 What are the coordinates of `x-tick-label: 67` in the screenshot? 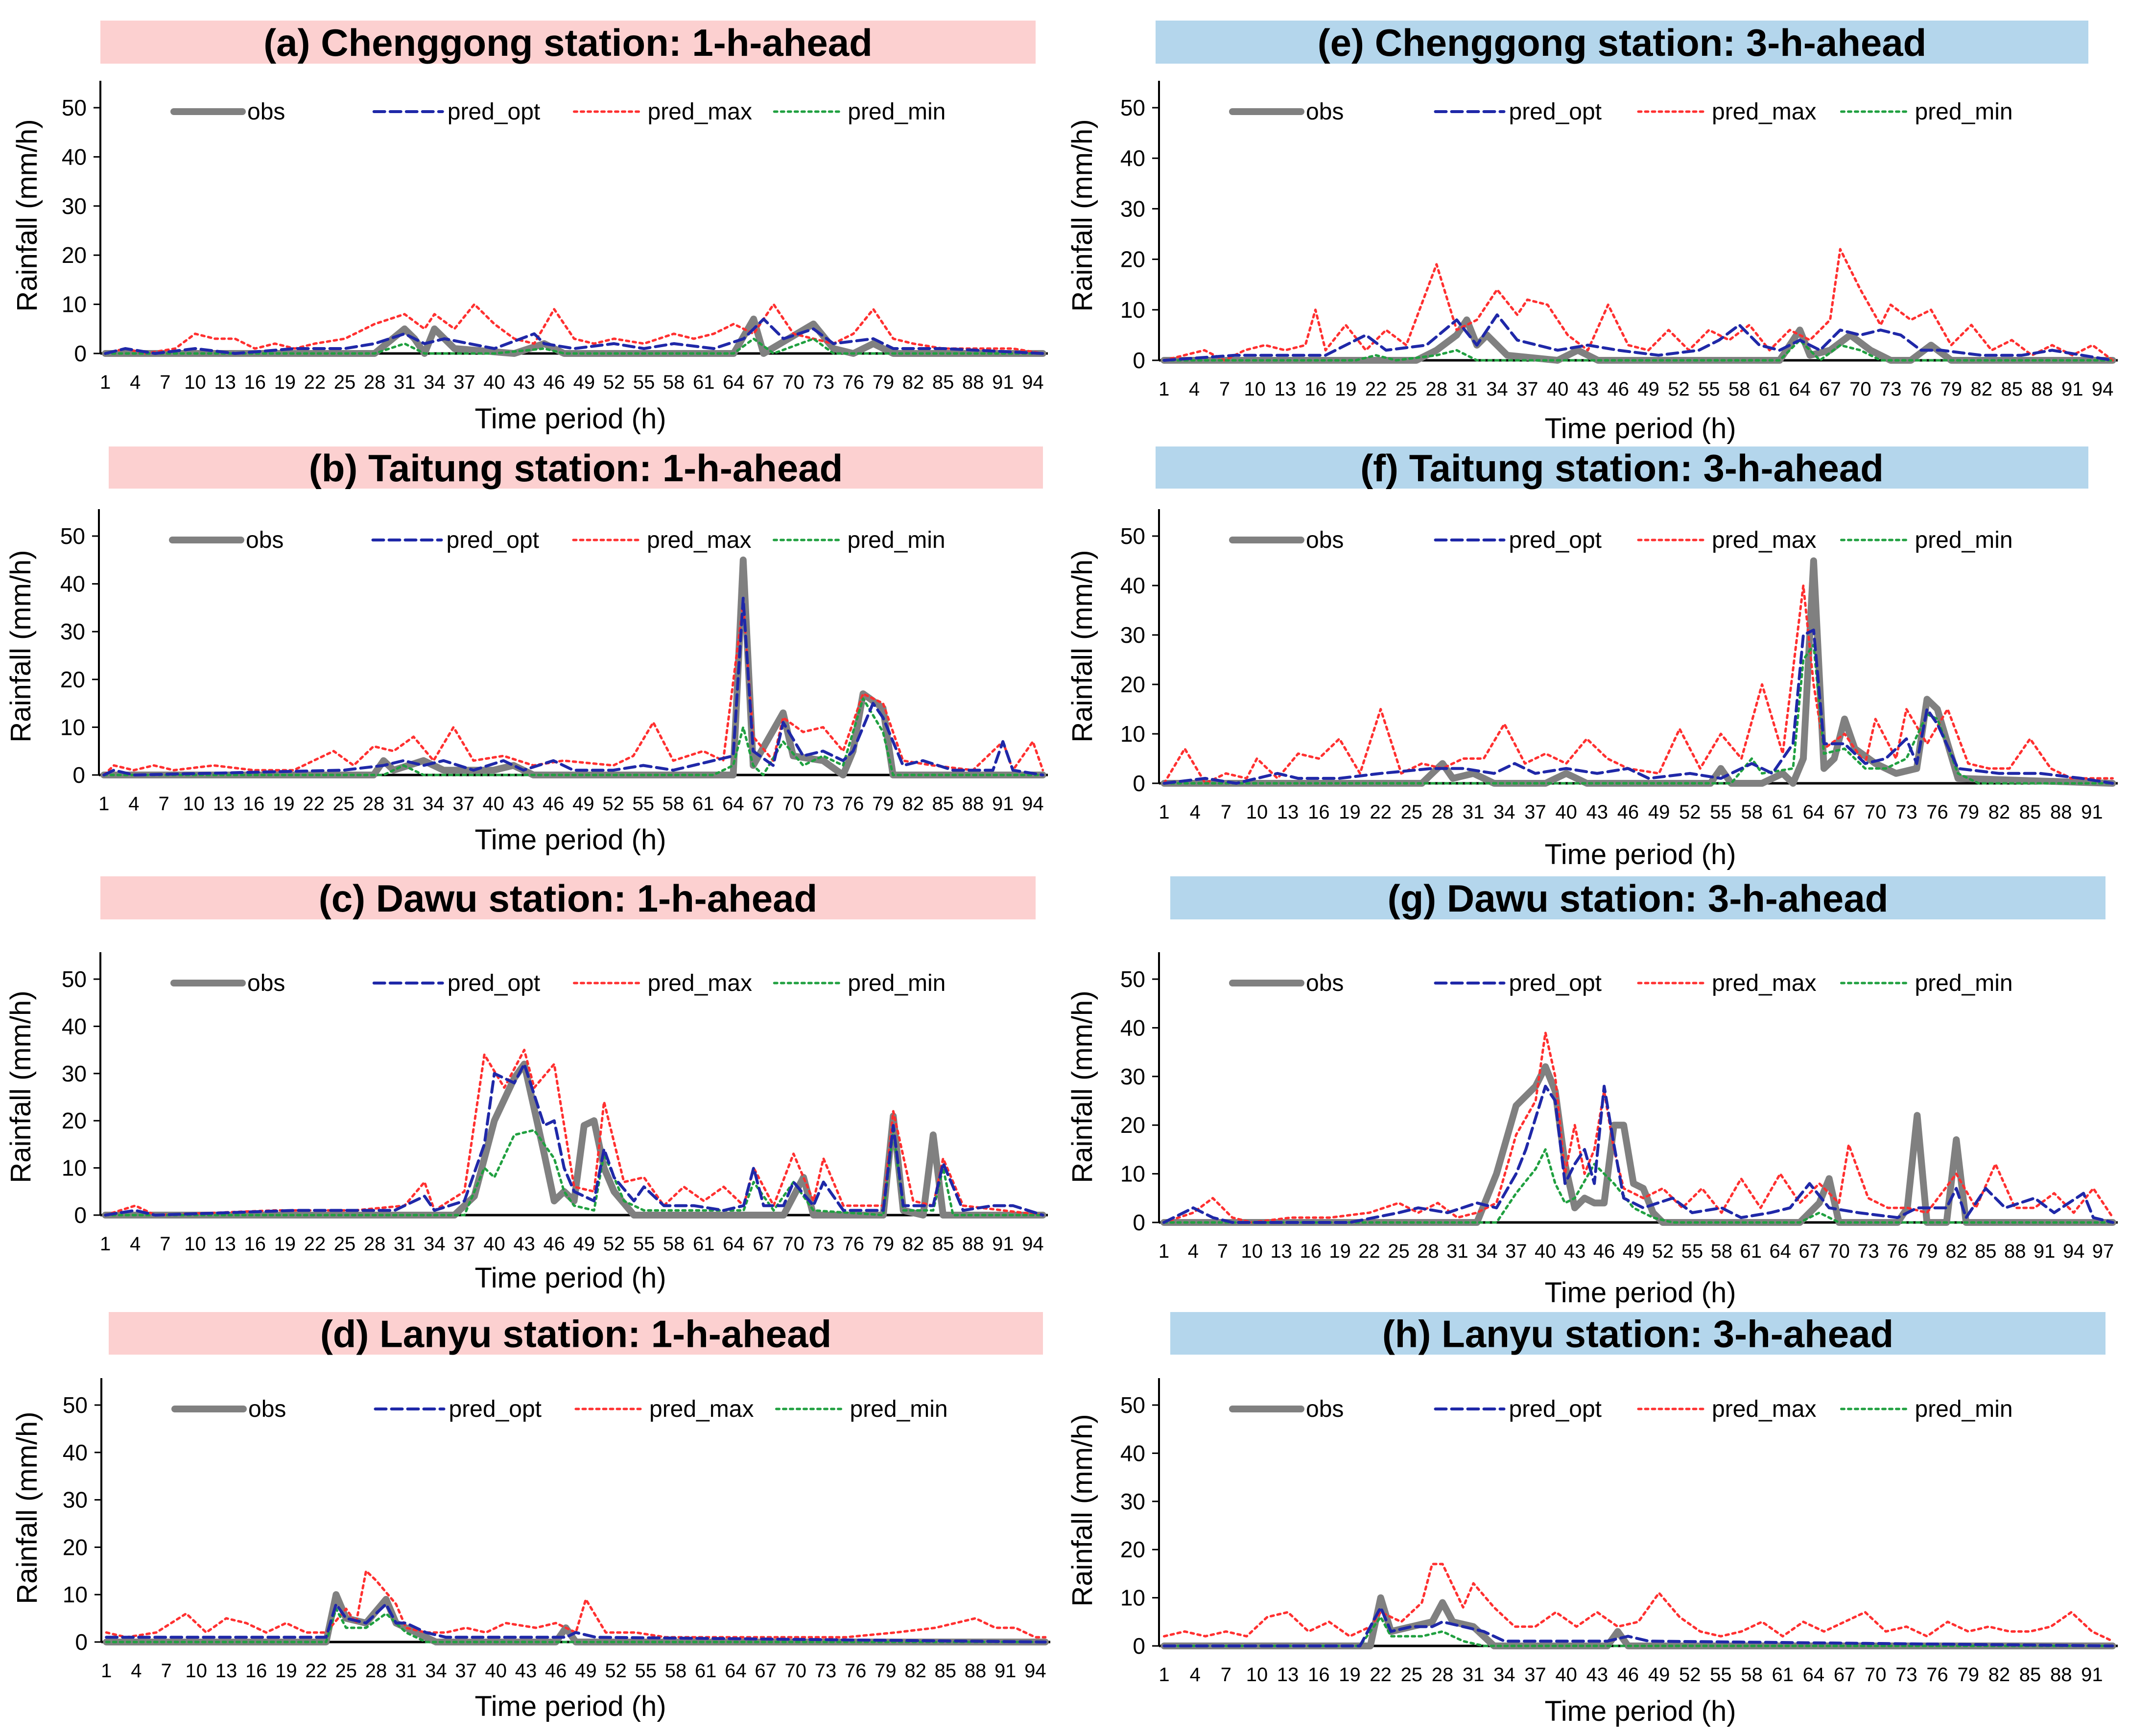 It's located at (763, 804).